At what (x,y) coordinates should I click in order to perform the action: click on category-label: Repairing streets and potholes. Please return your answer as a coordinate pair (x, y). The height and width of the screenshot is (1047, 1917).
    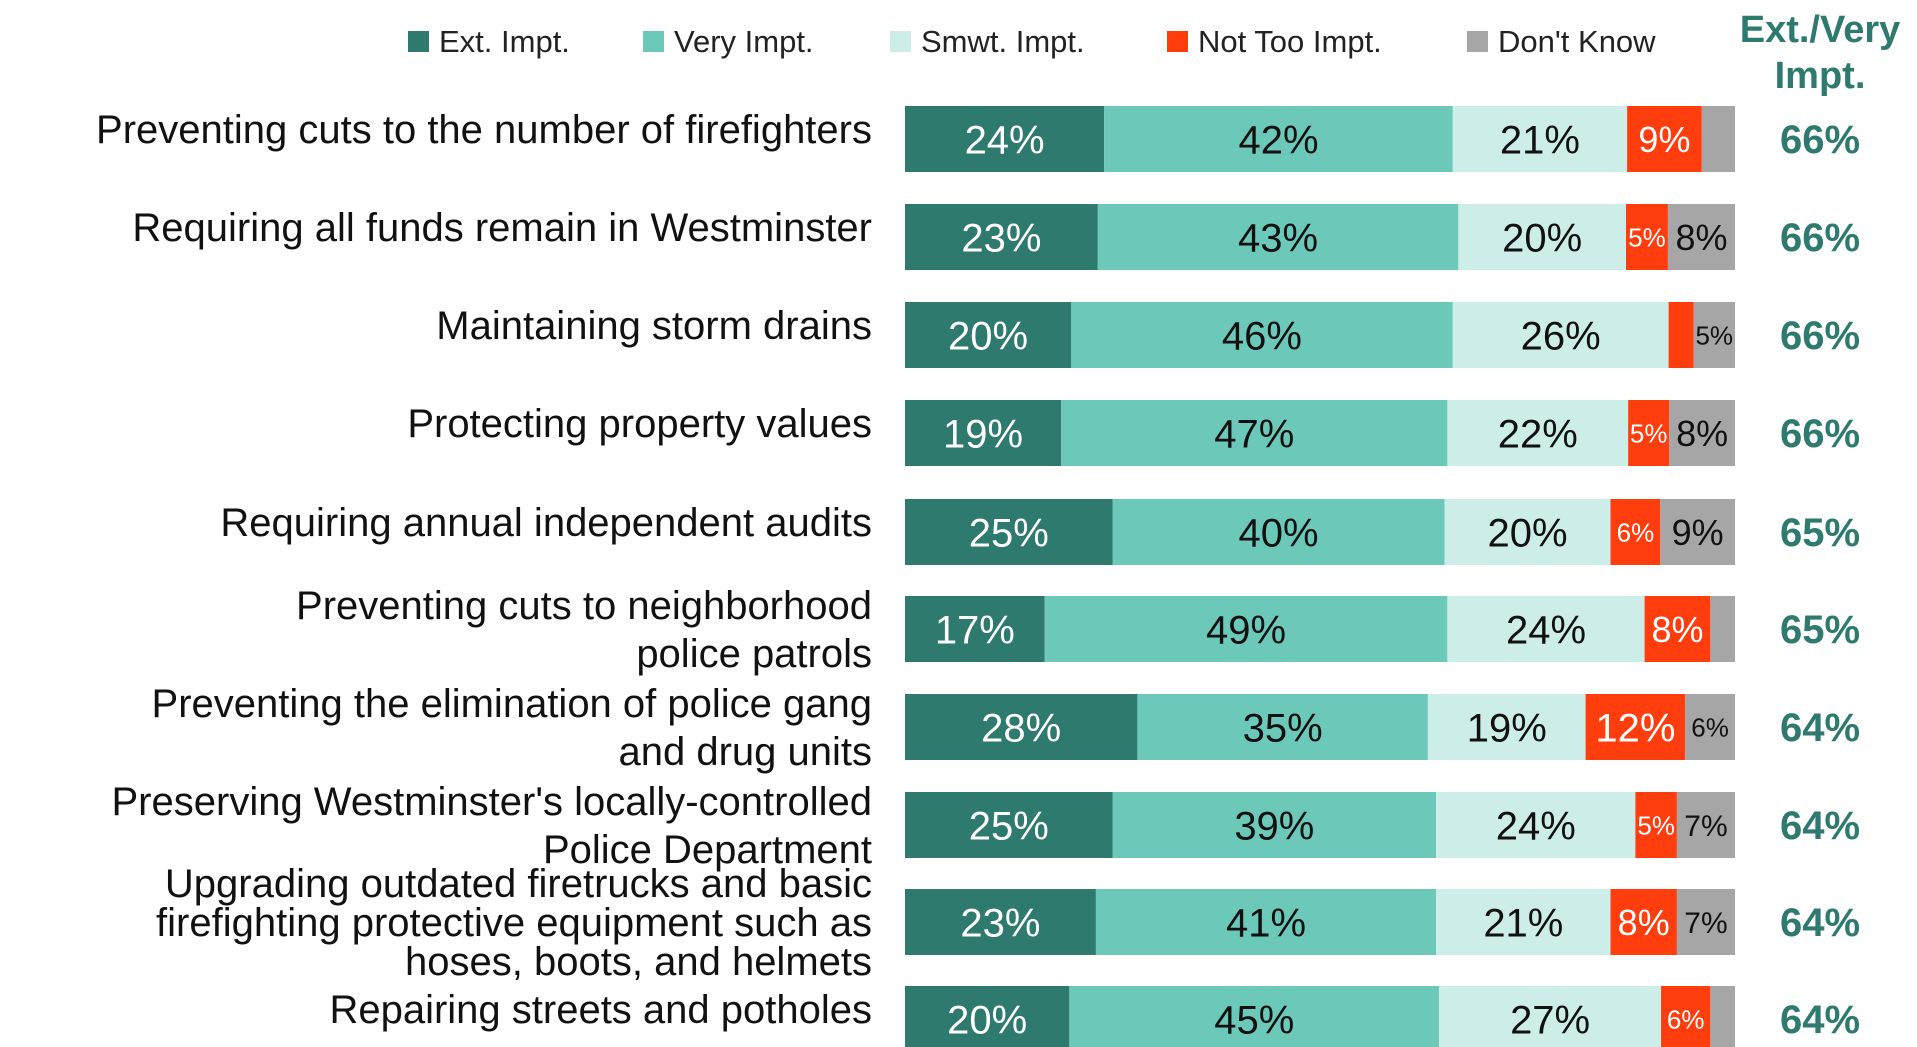
    Looking at the image, I should click on (600, 1010).